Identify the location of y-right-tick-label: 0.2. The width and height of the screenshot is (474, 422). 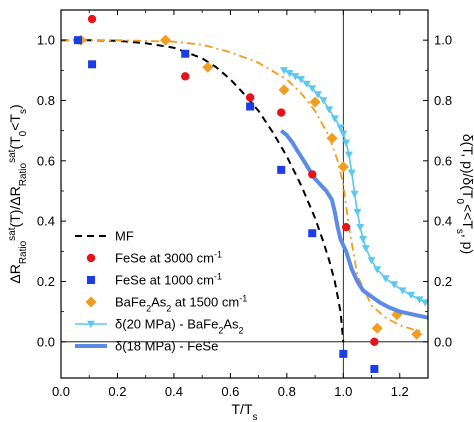
(443, 281).